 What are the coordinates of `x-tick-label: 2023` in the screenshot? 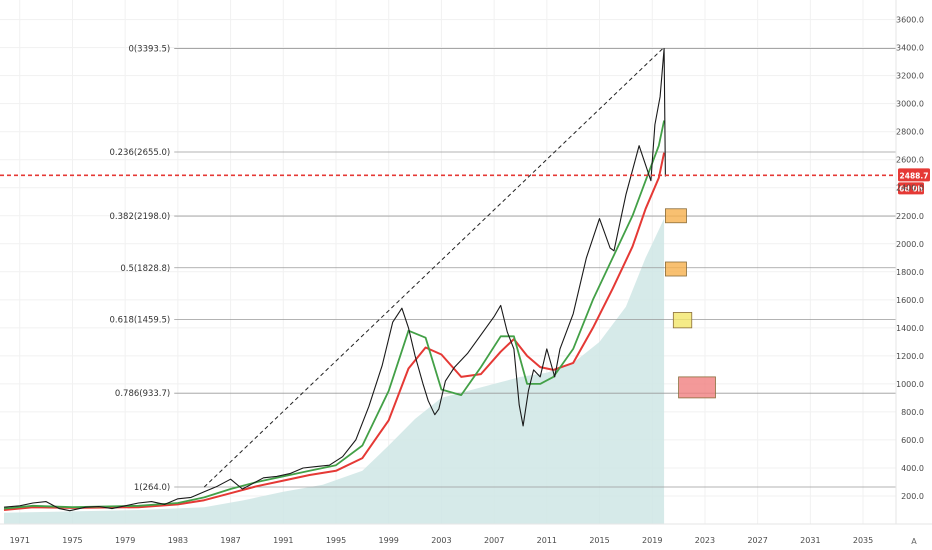 It's located at (705, 540).